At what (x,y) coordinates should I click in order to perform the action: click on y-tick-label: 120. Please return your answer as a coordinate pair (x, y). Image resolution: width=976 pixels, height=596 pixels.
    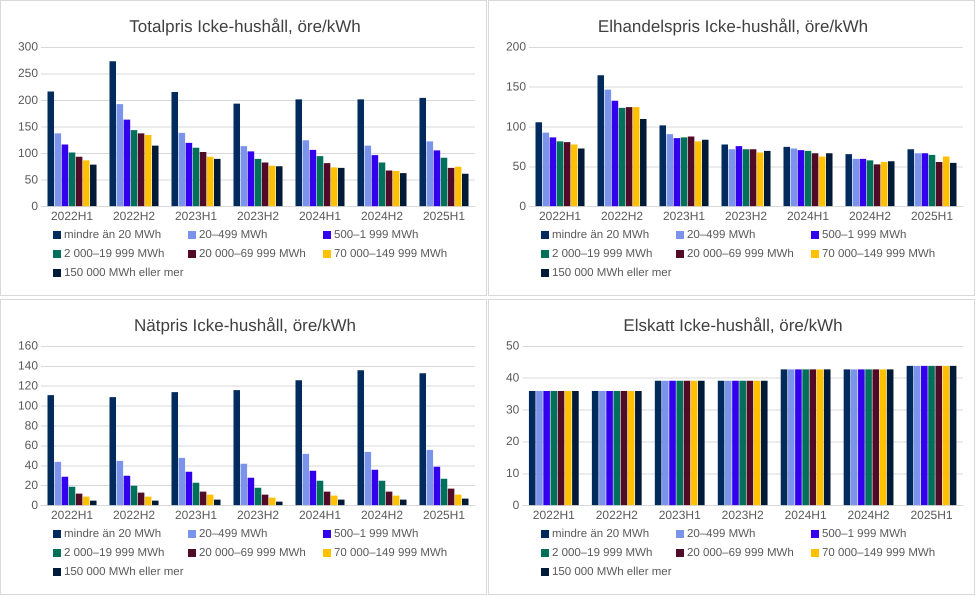
    Looking at the image, I should click on (28, 385).